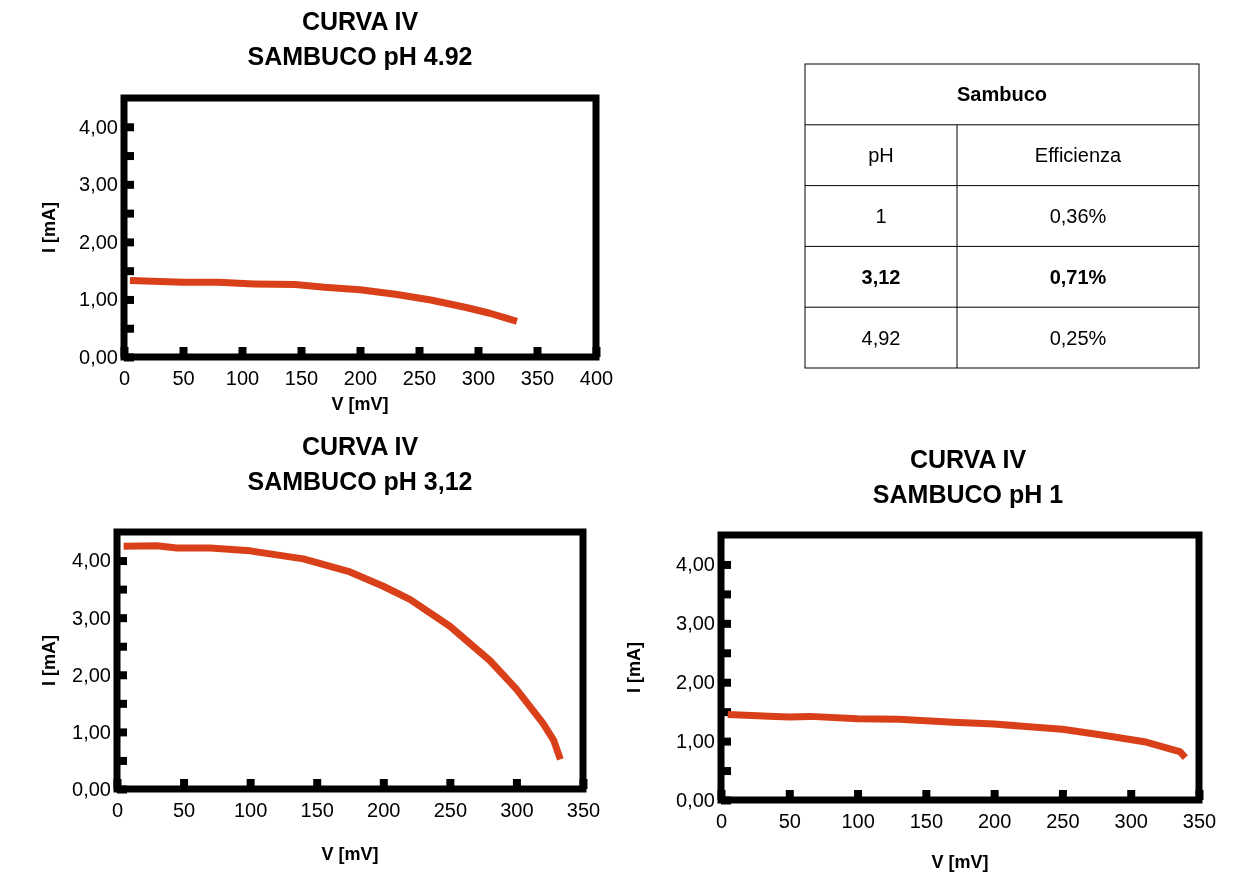 The height and width of the screenshot is (876, 1237). I want to click on text: pH, so click(881, 155).